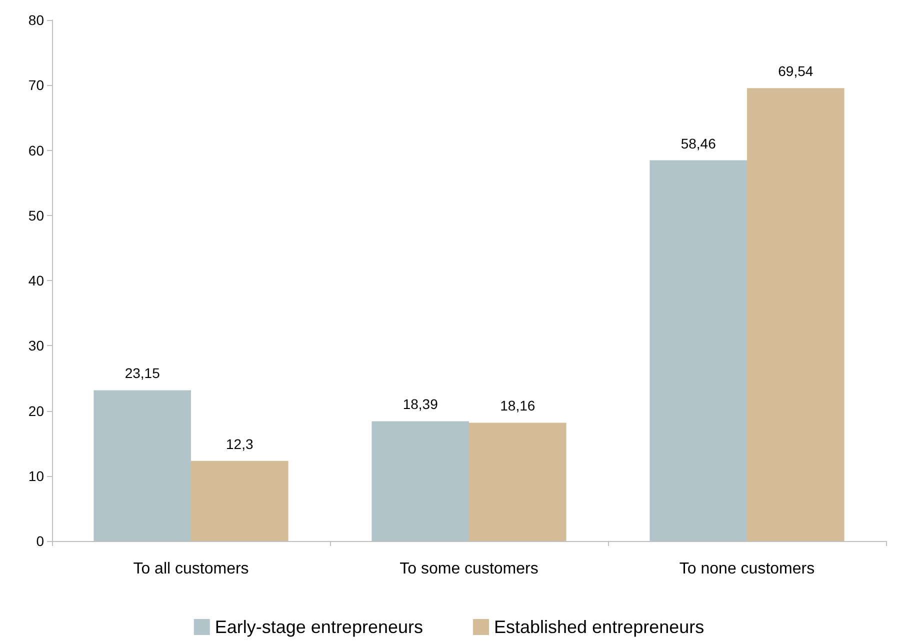 This screenshot has width=898, height=641. I want to click on data-label: 12,3, so click(240, 444).